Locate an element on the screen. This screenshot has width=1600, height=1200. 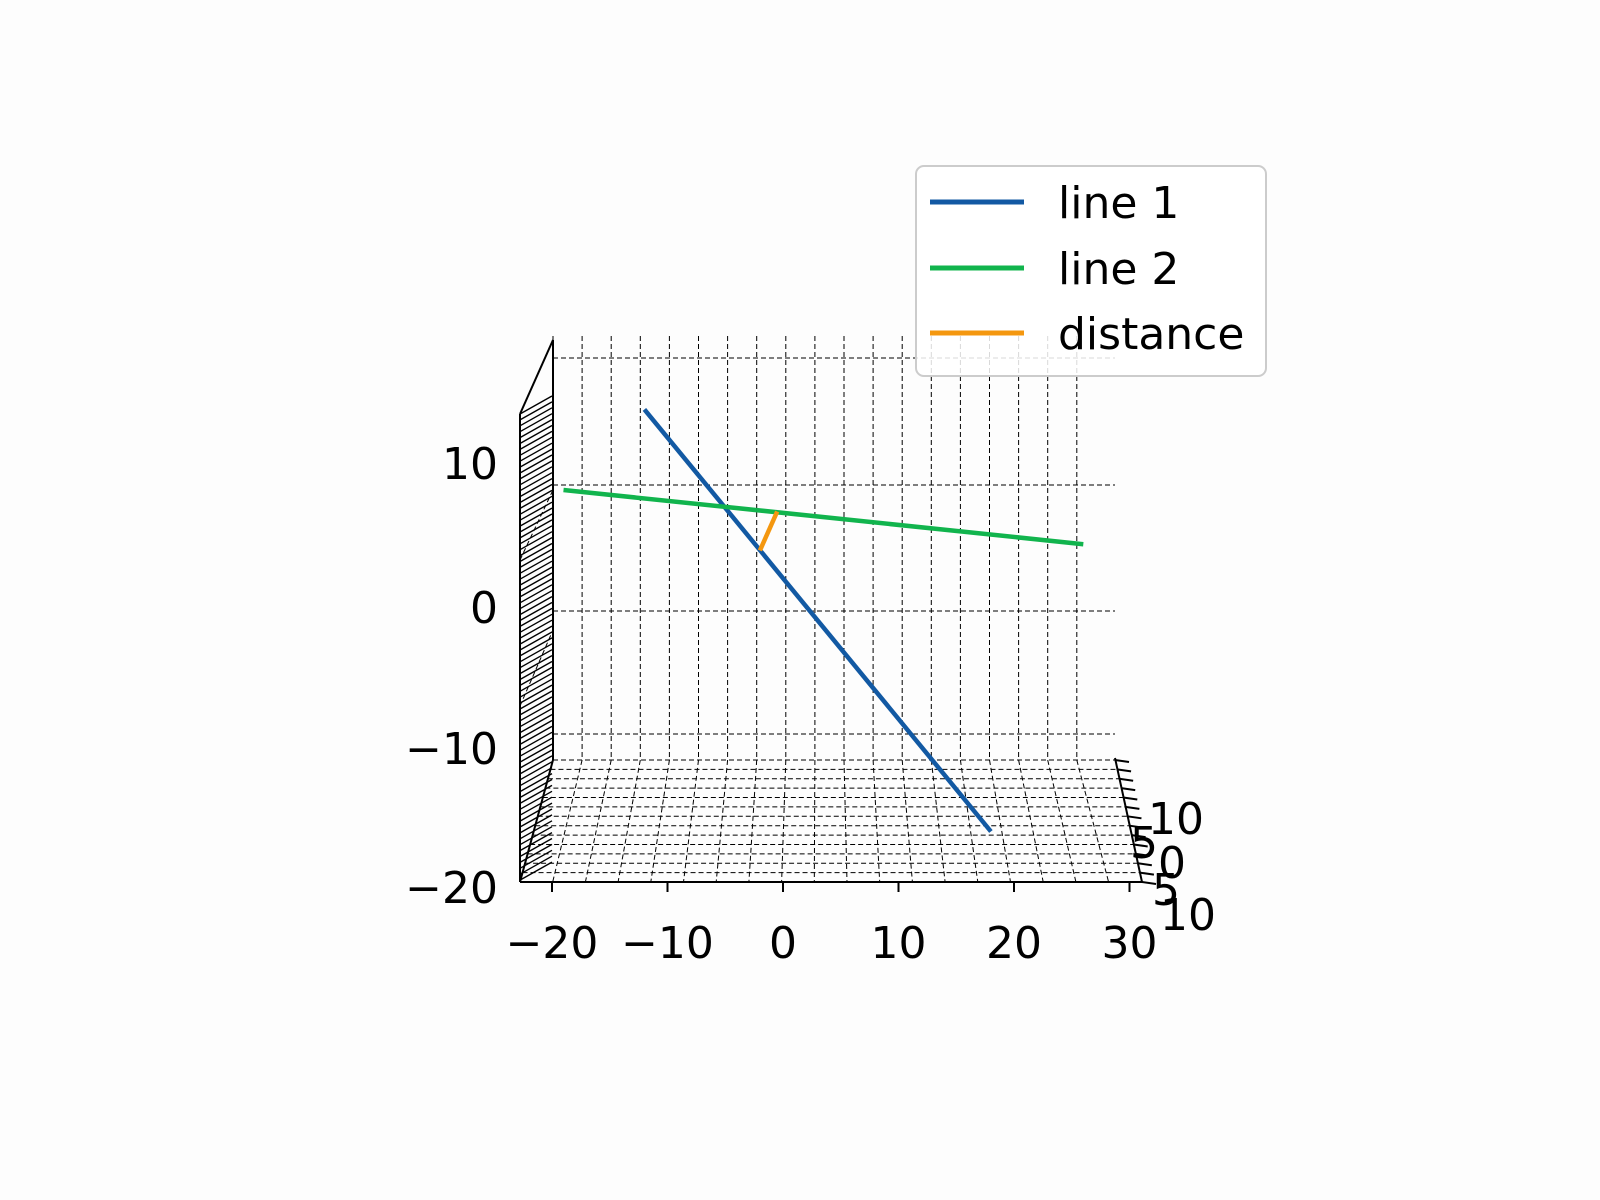
legend-label-line-2: line 2 is located at coordinates (1118, 269).